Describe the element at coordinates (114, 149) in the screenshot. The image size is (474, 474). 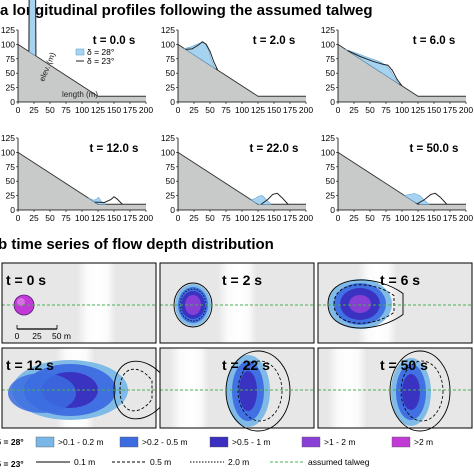
I see `profile-panel-title: t = 12.0 s` at that location.